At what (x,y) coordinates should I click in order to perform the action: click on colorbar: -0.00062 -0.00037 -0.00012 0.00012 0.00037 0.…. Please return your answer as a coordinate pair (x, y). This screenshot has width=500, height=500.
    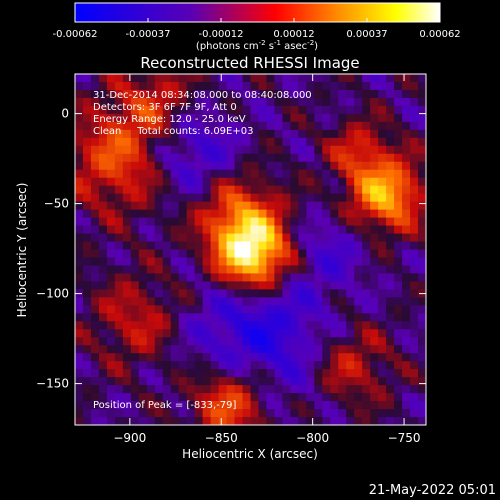
    Looking at the image, I should click on (257, 27).